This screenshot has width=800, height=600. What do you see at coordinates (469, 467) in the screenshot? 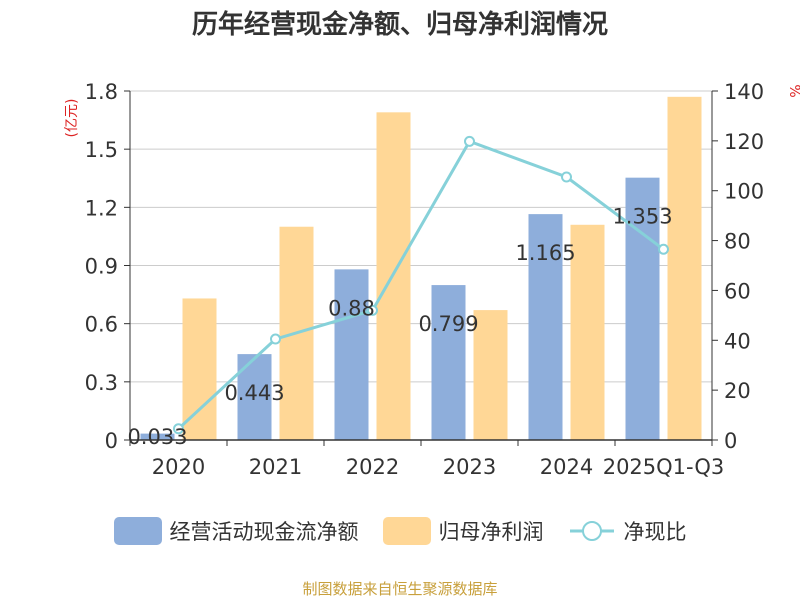
I see `x-tick-label: 2023` at bounding box center [469, 467].